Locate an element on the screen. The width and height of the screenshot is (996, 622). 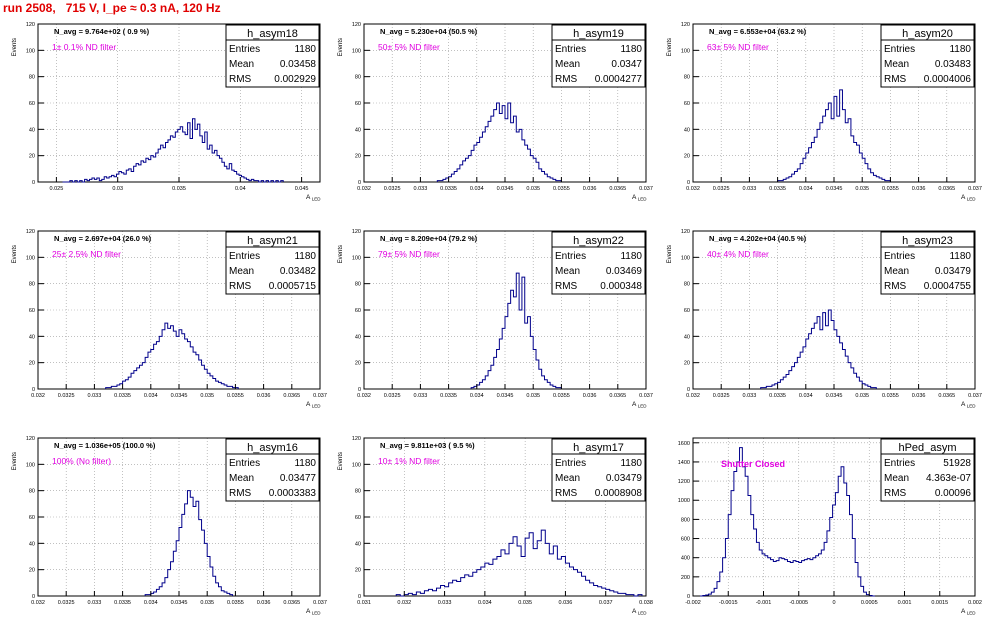
stats-value: 1180 is located at coordinates (631, 463).